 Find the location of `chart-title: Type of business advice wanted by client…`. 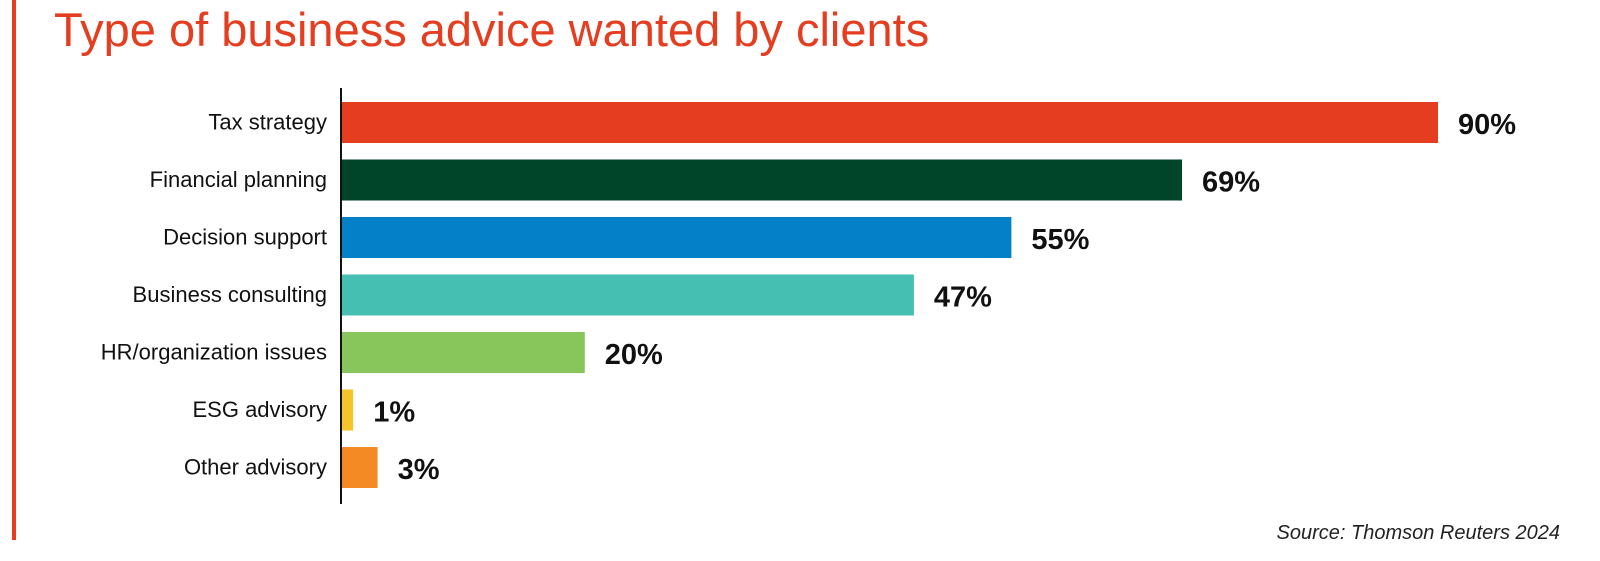

chart-title: Type of business advice wanted by client… is located at coordinates (492, 29).